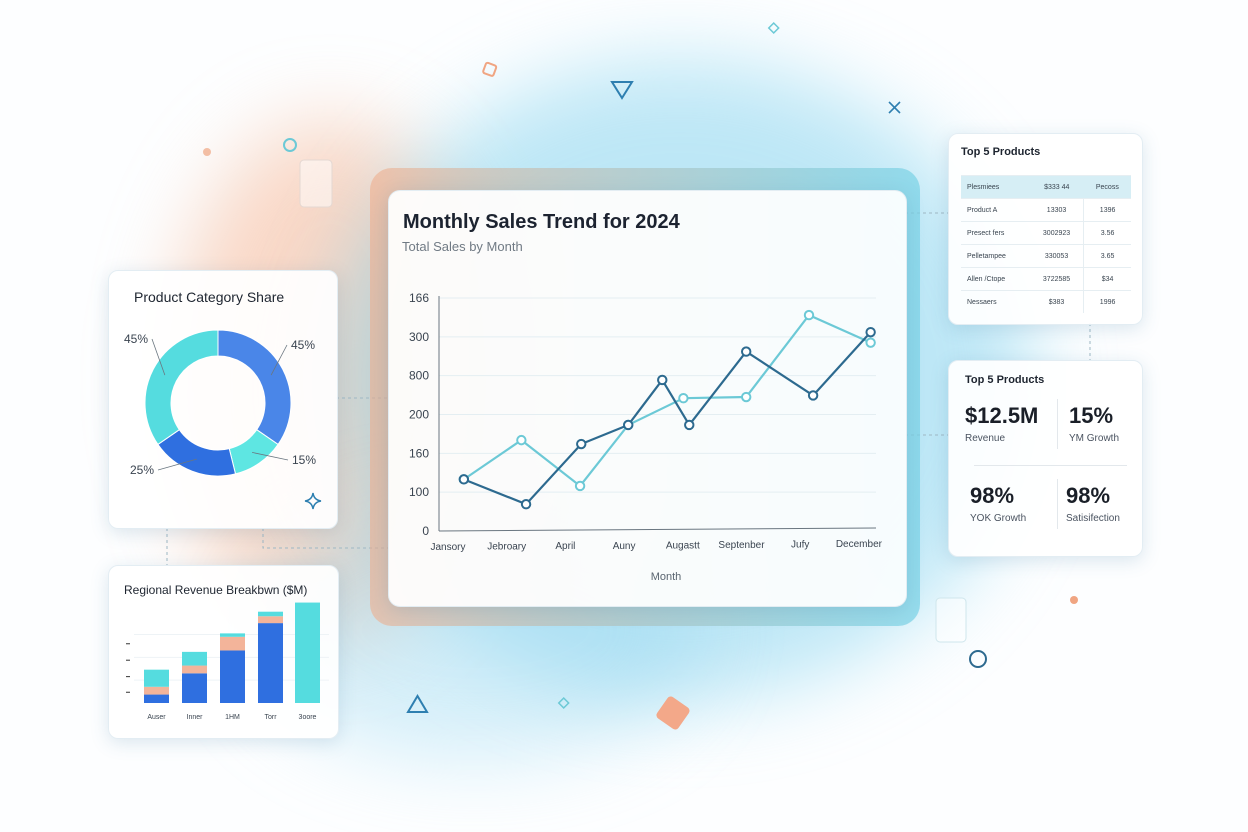 The height and width of the screenshot is (832, 1248). I want to click on table-row: Nessaers $383 1996, so click(1046, 301).